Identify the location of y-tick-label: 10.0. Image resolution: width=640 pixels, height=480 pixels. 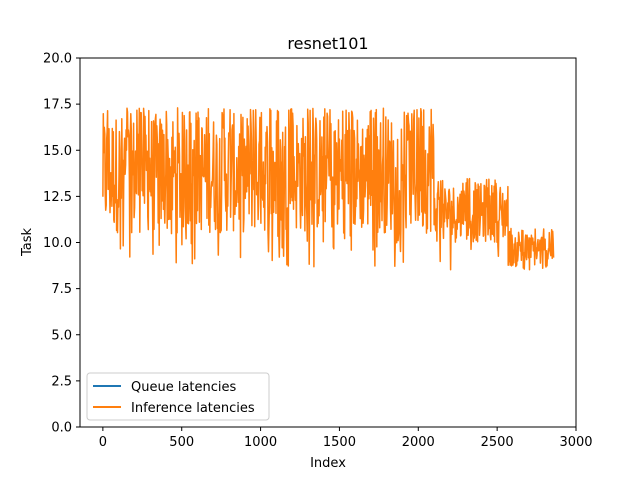
(57, 243).